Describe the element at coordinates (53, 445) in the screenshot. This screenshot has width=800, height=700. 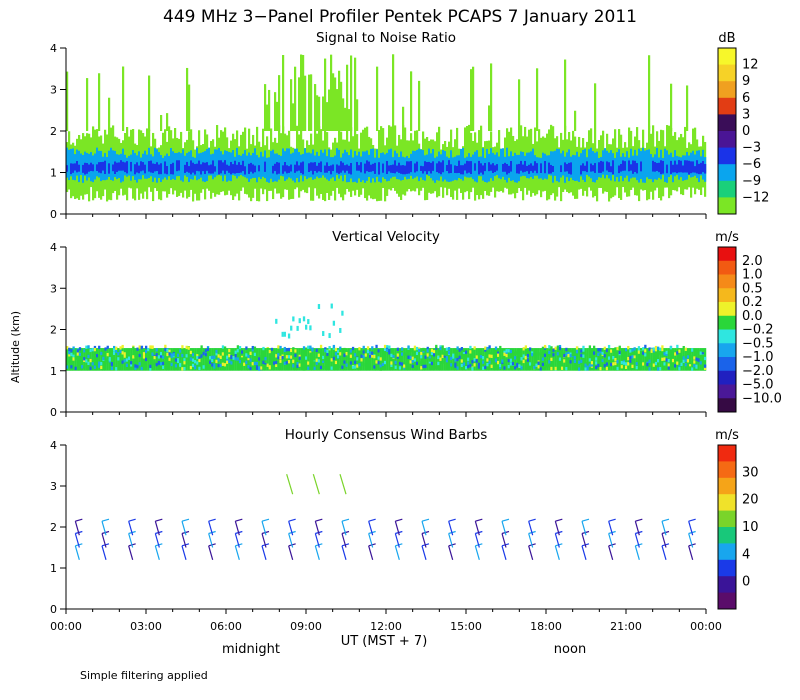
I see `y-tick-label: 4` at that location.